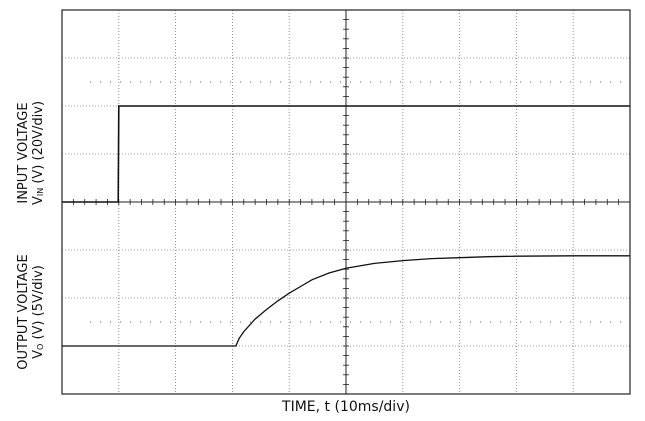 The width and height of the screenshot is (645, 421). What do you see at coordinates (23, 312) in the screenshot?
I see `output-axis-title: OUTPUT VOLTAGE` at bounding box center [23, 312].